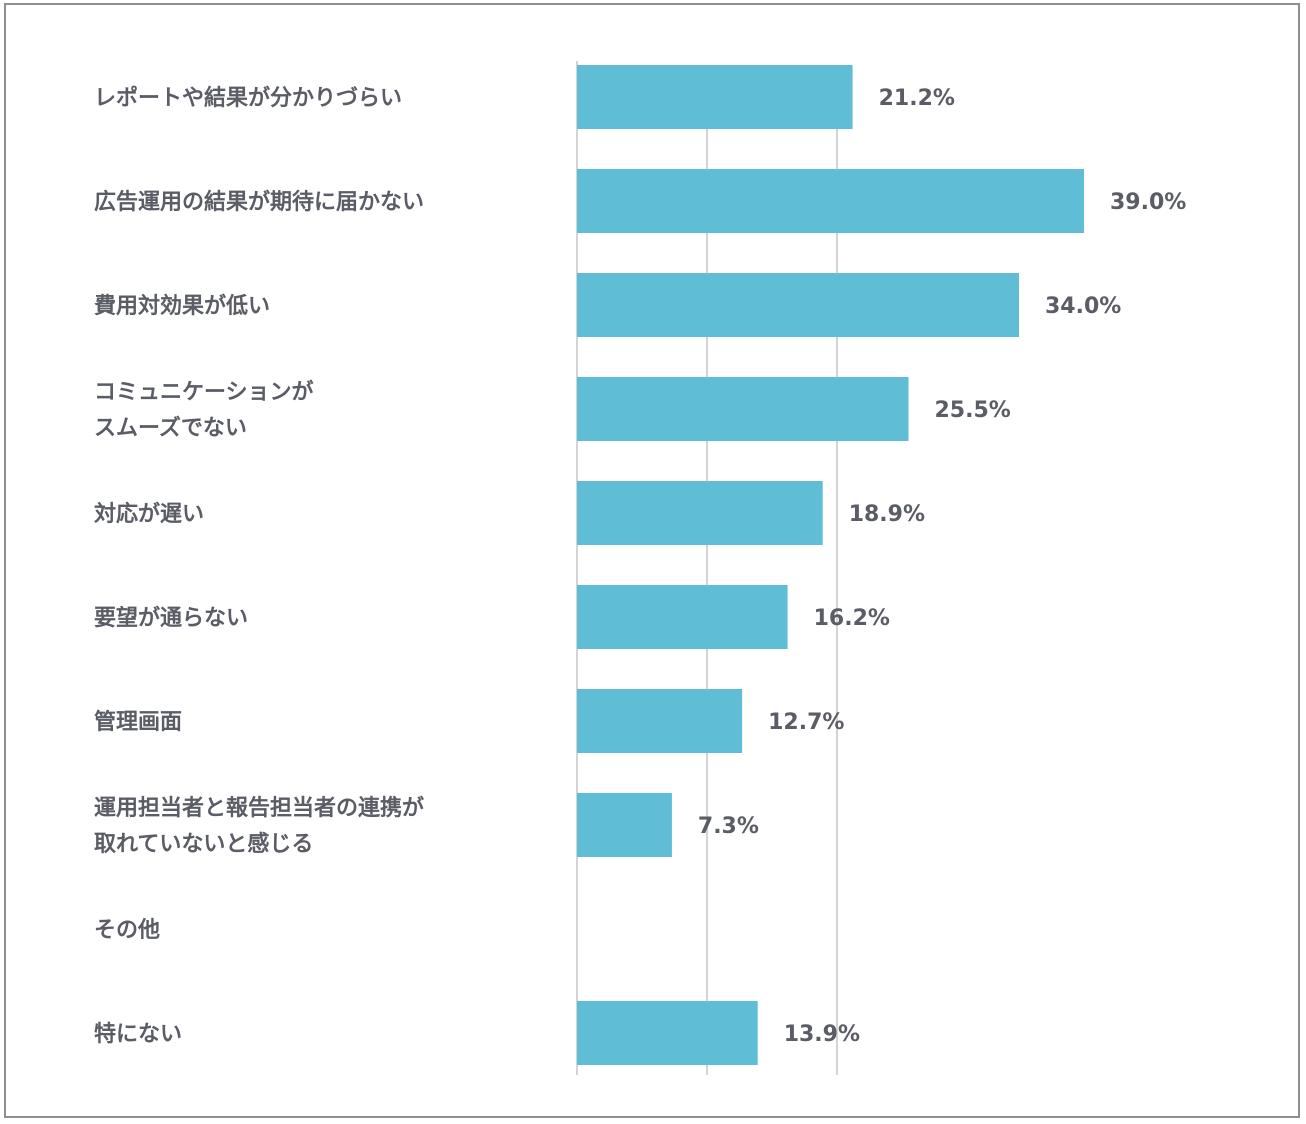  I want to click on category-label: 対応が遅い, so click(149, 514).